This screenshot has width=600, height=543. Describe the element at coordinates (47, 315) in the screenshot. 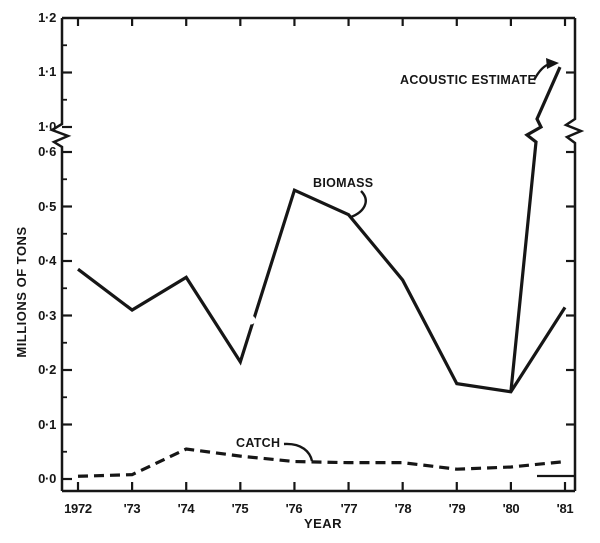

I see `y-tick-label: 0·3` at that location.